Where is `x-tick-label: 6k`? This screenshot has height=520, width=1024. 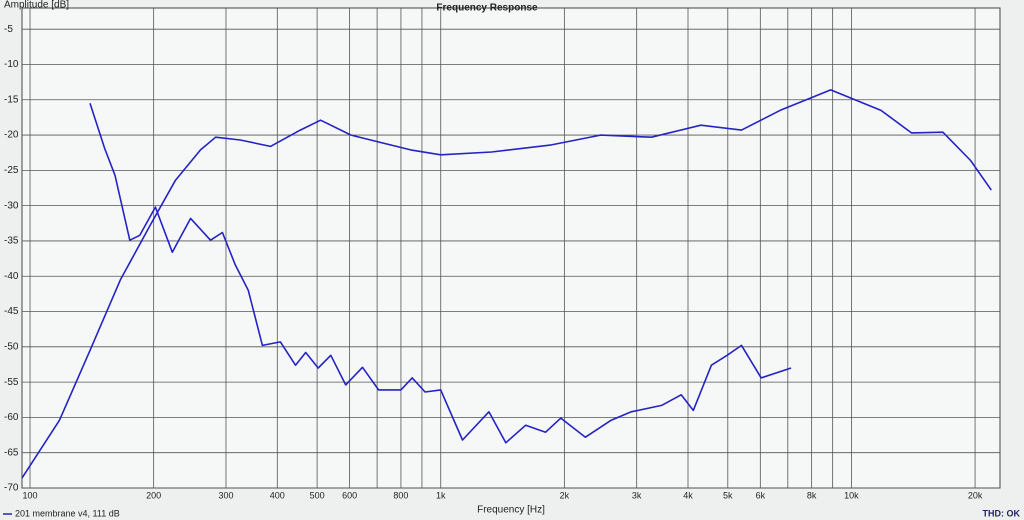 x-tick-label: 6k is located at coordinates (761, 495).